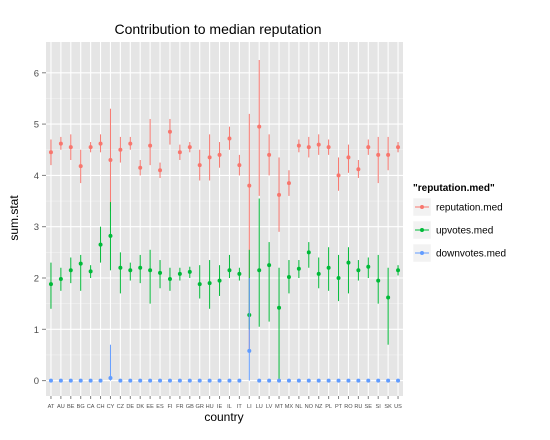  What do you see at coordinates (81, 407) in the screenshot?
I see `x-tick-label: BG` at bounding box center [81, 407].